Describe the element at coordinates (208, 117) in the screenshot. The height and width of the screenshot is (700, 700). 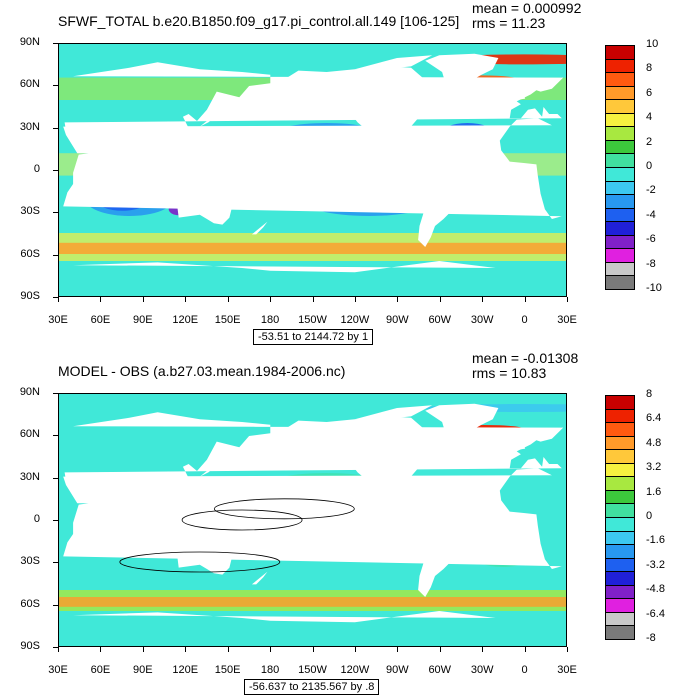
I see `japan-landmass` at that location.